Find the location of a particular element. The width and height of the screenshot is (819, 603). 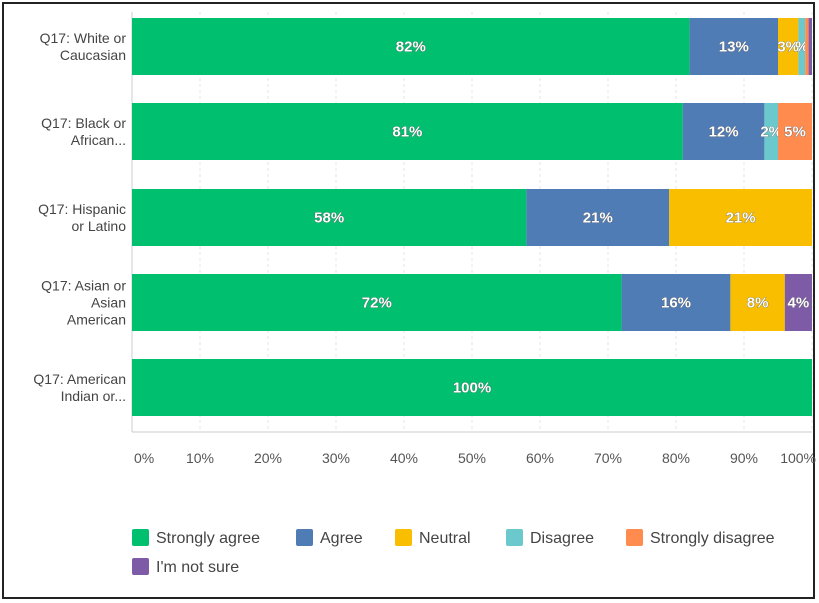

data-label: 58% is located at coordinates (329, 218).